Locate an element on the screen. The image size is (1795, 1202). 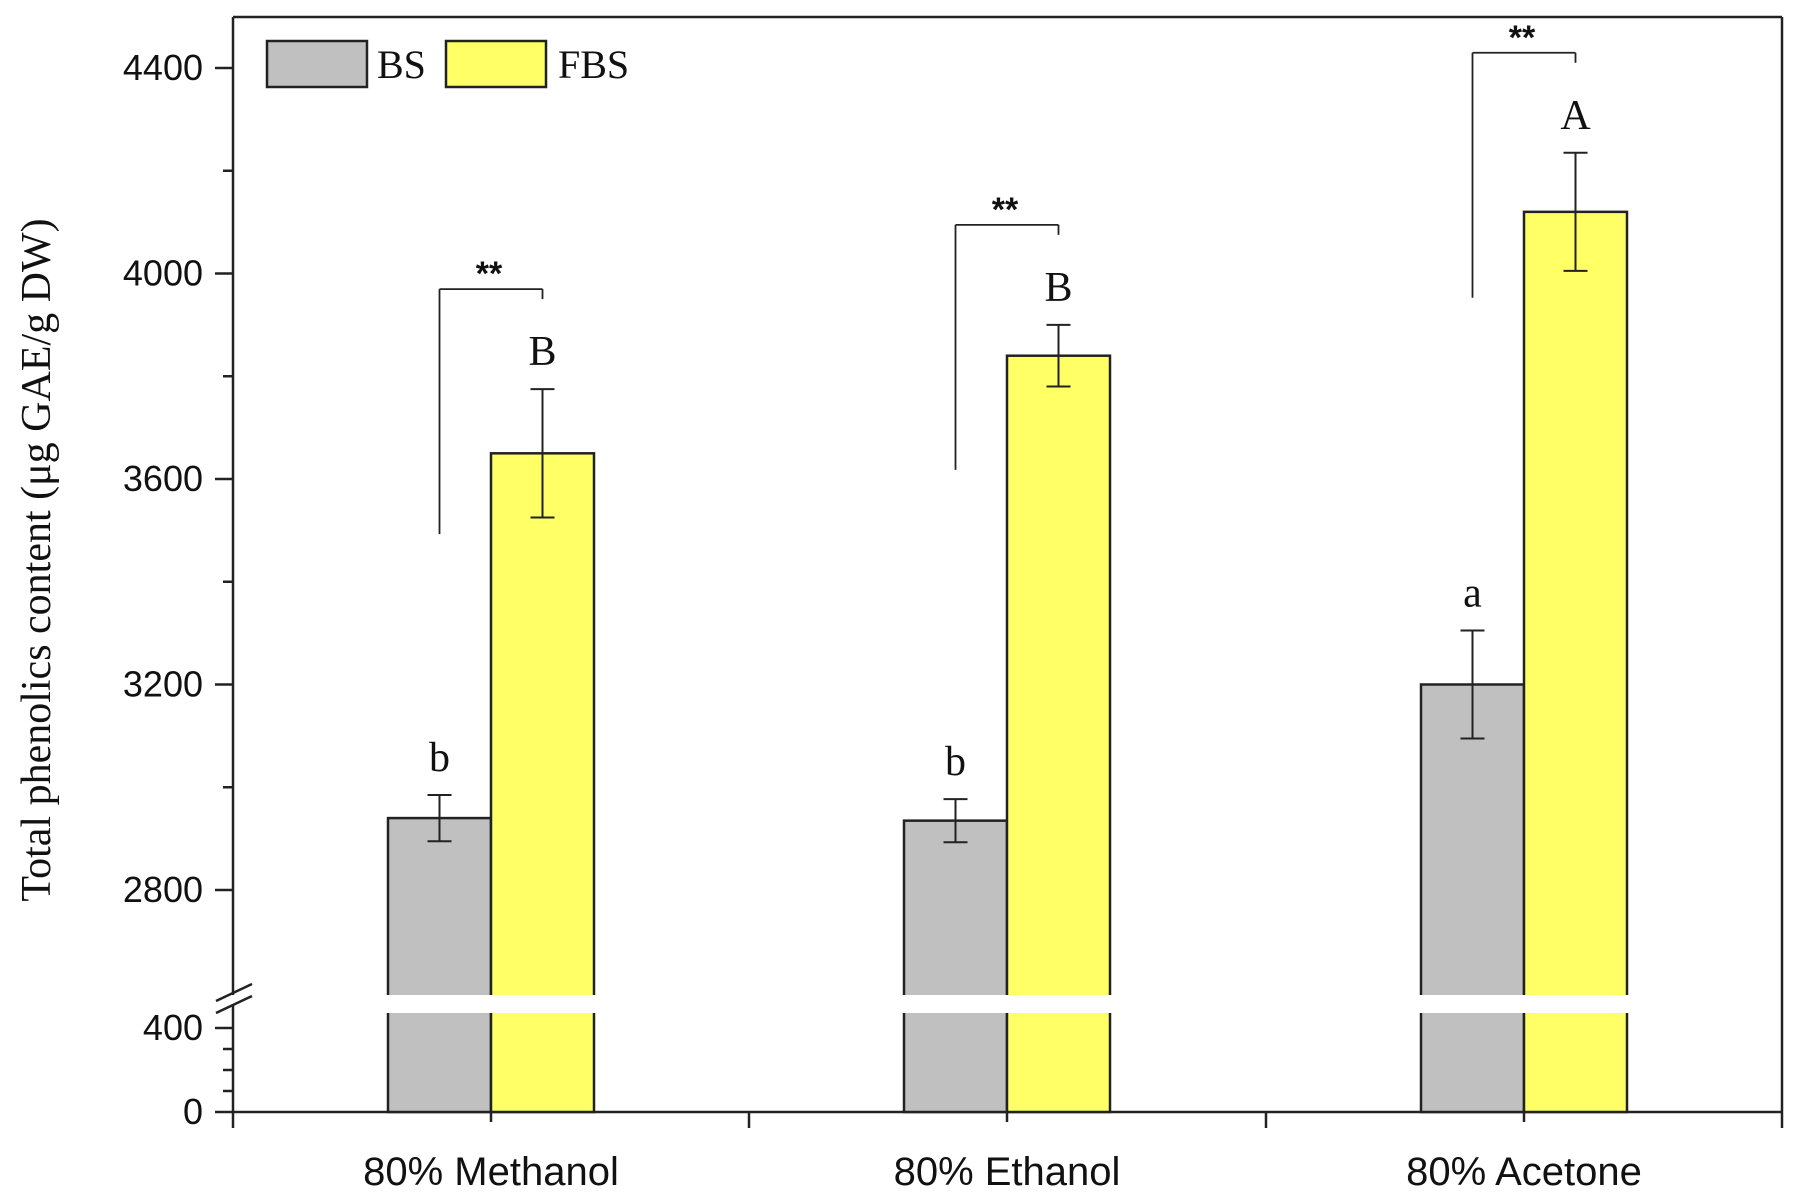
y-tick-label: 4000 is located at coordinates (163, 273).